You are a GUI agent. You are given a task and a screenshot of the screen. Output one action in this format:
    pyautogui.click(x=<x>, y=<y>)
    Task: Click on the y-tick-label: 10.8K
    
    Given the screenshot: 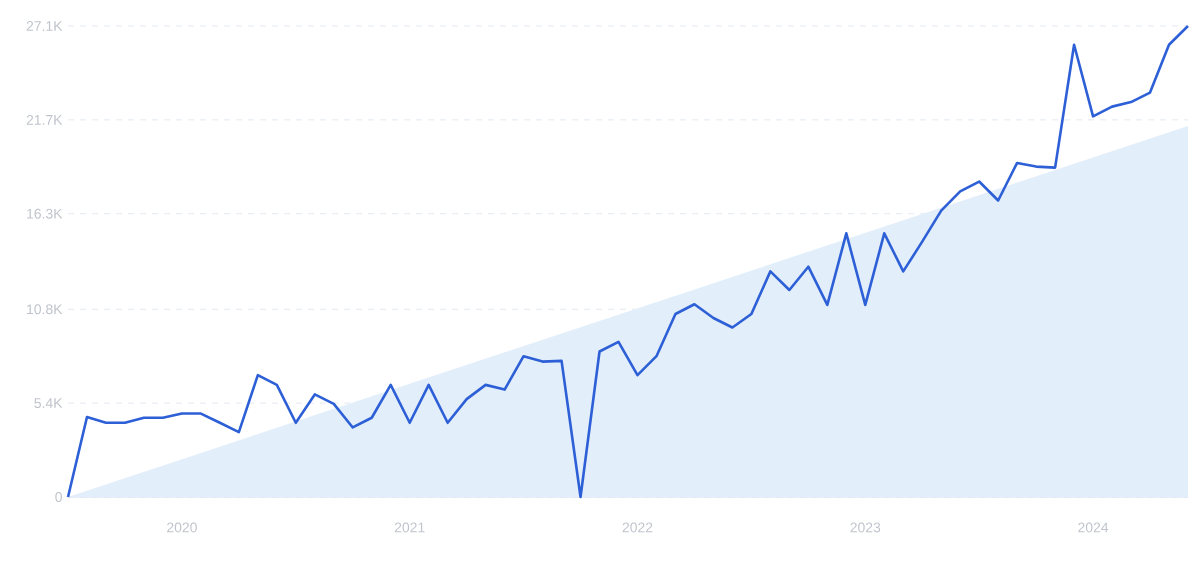 What is the action you would take?
    pyautogui.click(x=45, y=309)
    